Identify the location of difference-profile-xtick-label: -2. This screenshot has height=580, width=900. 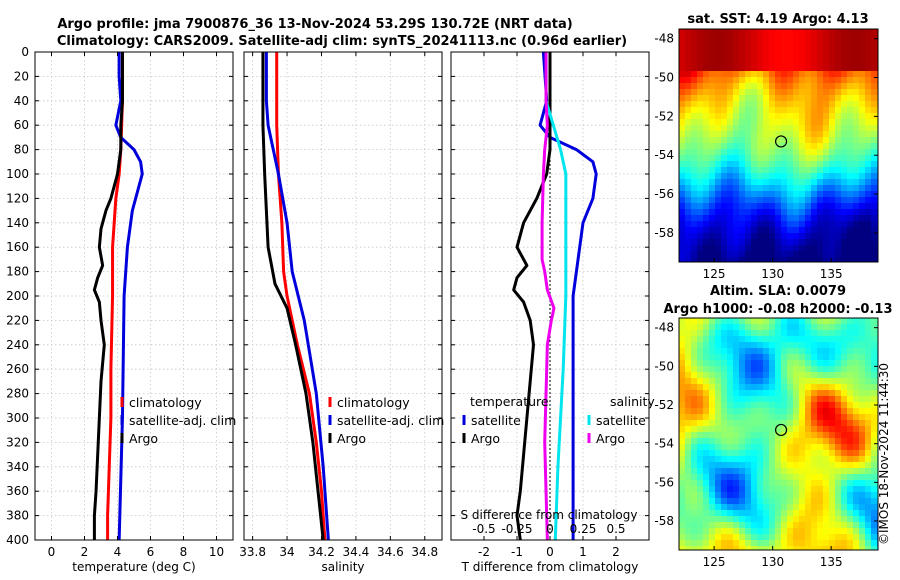
(484, 552).